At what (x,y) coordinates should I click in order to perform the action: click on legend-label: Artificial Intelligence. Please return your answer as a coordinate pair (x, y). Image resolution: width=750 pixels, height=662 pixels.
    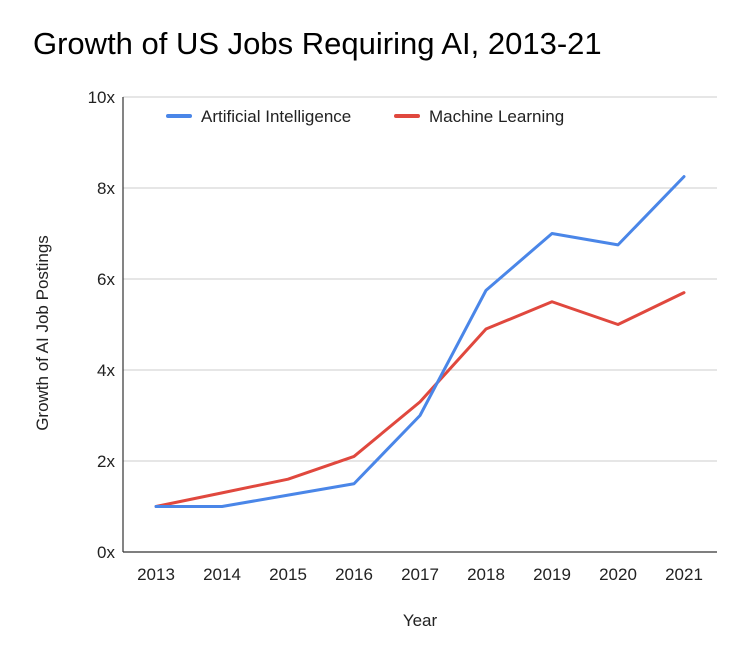
    Looking at the image, I should click on (276, 116).